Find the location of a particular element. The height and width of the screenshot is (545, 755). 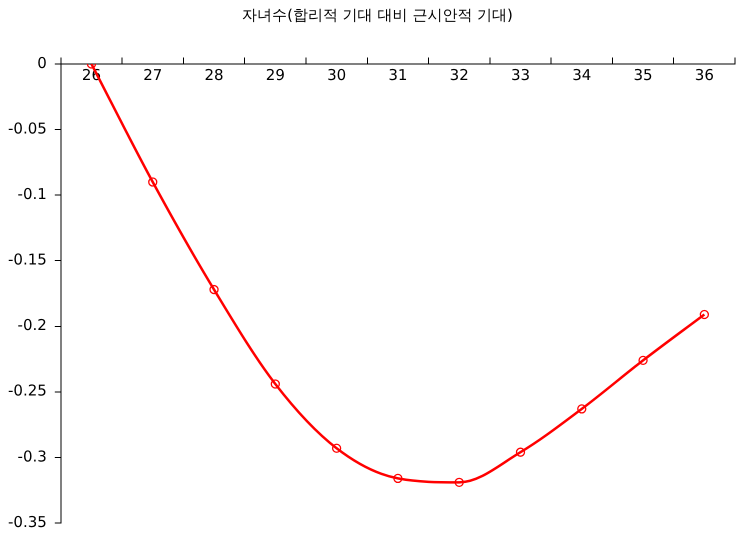

y-tick-label: 0 is located at coordinates (42, 63).